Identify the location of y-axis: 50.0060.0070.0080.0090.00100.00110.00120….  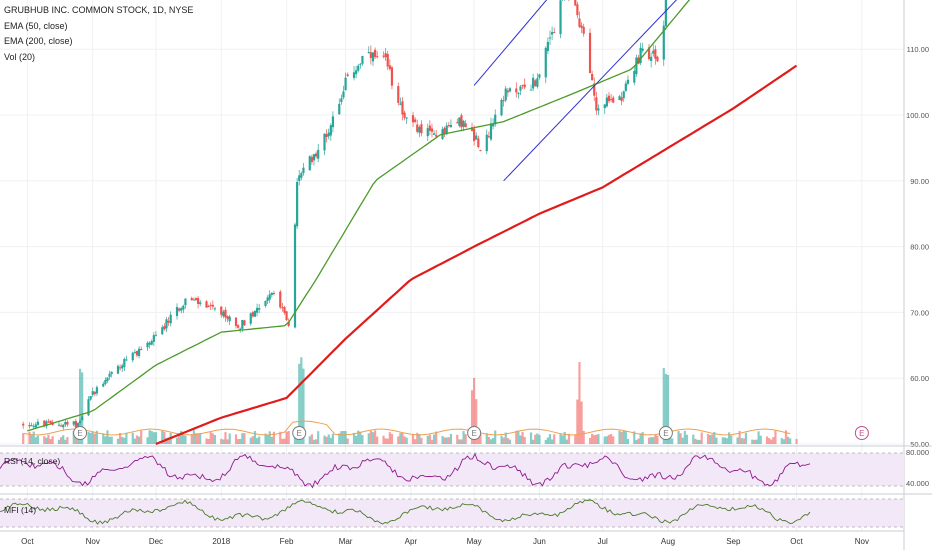
(916, 275).